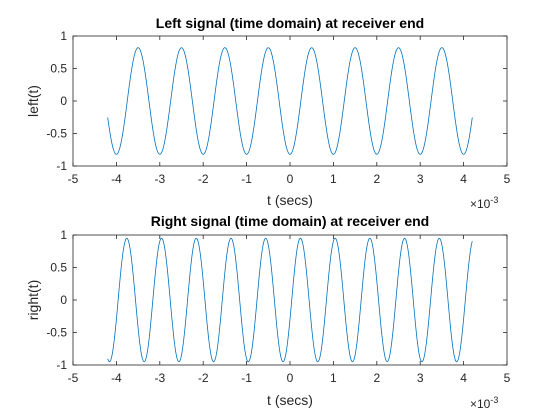 Image resolution: width=560 pixels, height=420 pixels. What do you see at coordinates (63, 235) in the screenshot?
I see `right-signal-y-tick-label: 1` at bounding box center [63, 235].